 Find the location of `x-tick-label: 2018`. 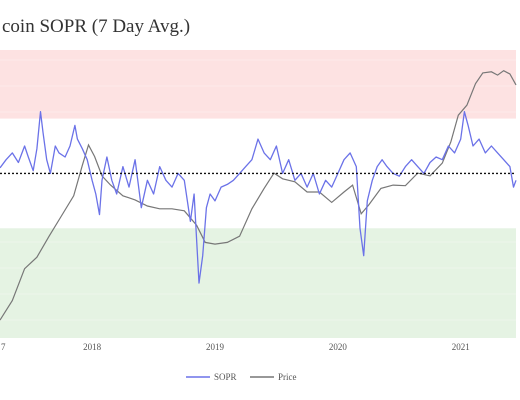

x-tick-label: 2018 is located at coordinates (92, 347).